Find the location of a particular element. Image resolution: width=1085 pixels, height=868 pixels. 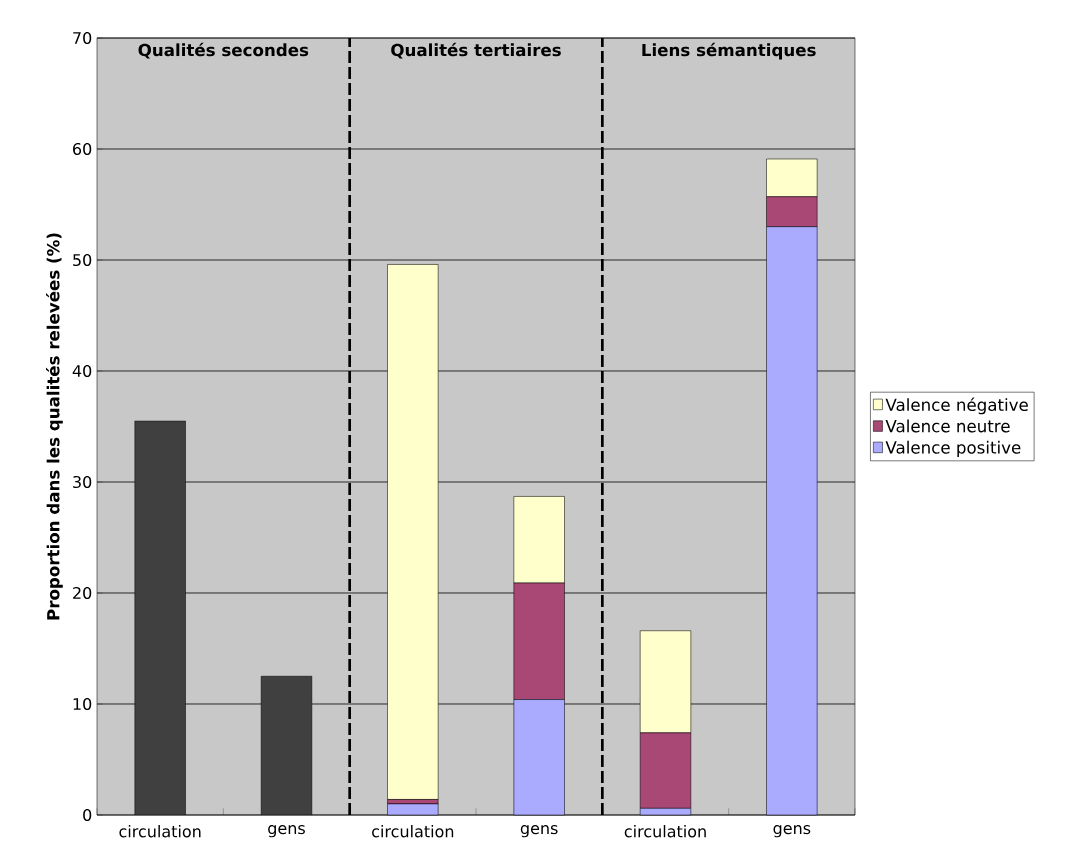

y-tick-label: 70 is located at coordinates (82, 38).